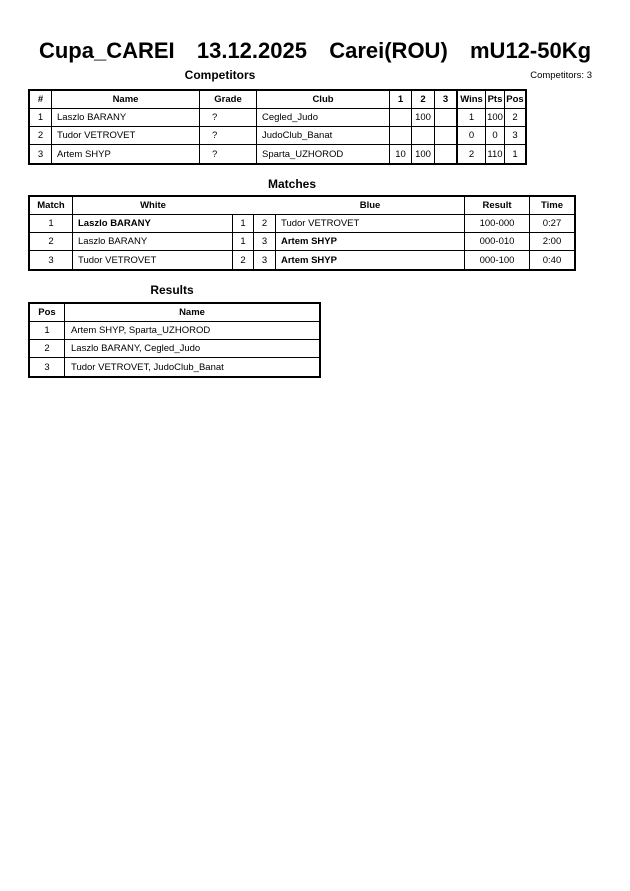  I want to click on match-result: 000-010, so click(497, 242).